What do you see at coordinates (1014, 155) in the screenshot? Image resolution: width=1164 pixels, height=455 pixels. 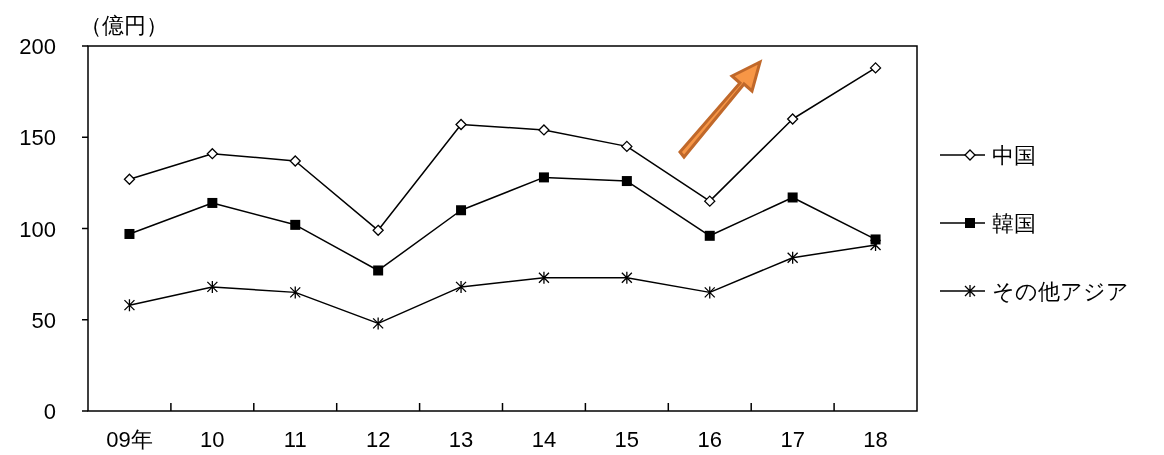 I see `legend-label: 中国` at bounding box center [1014, 155].